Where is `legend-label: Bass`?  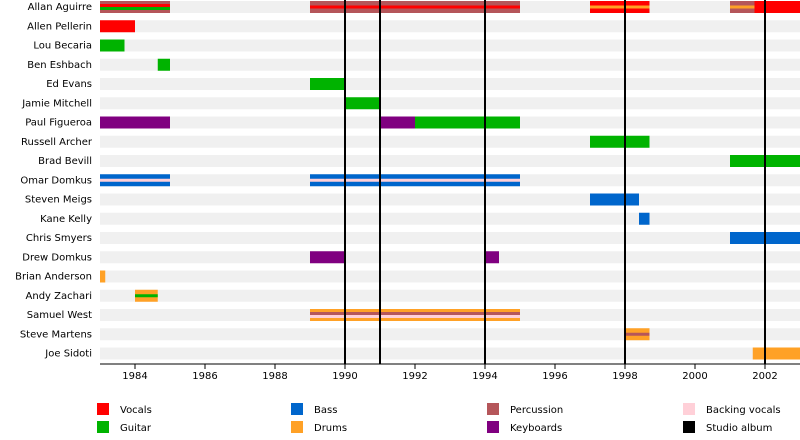
legend-label: Bass is located at coordinates (325, 410).